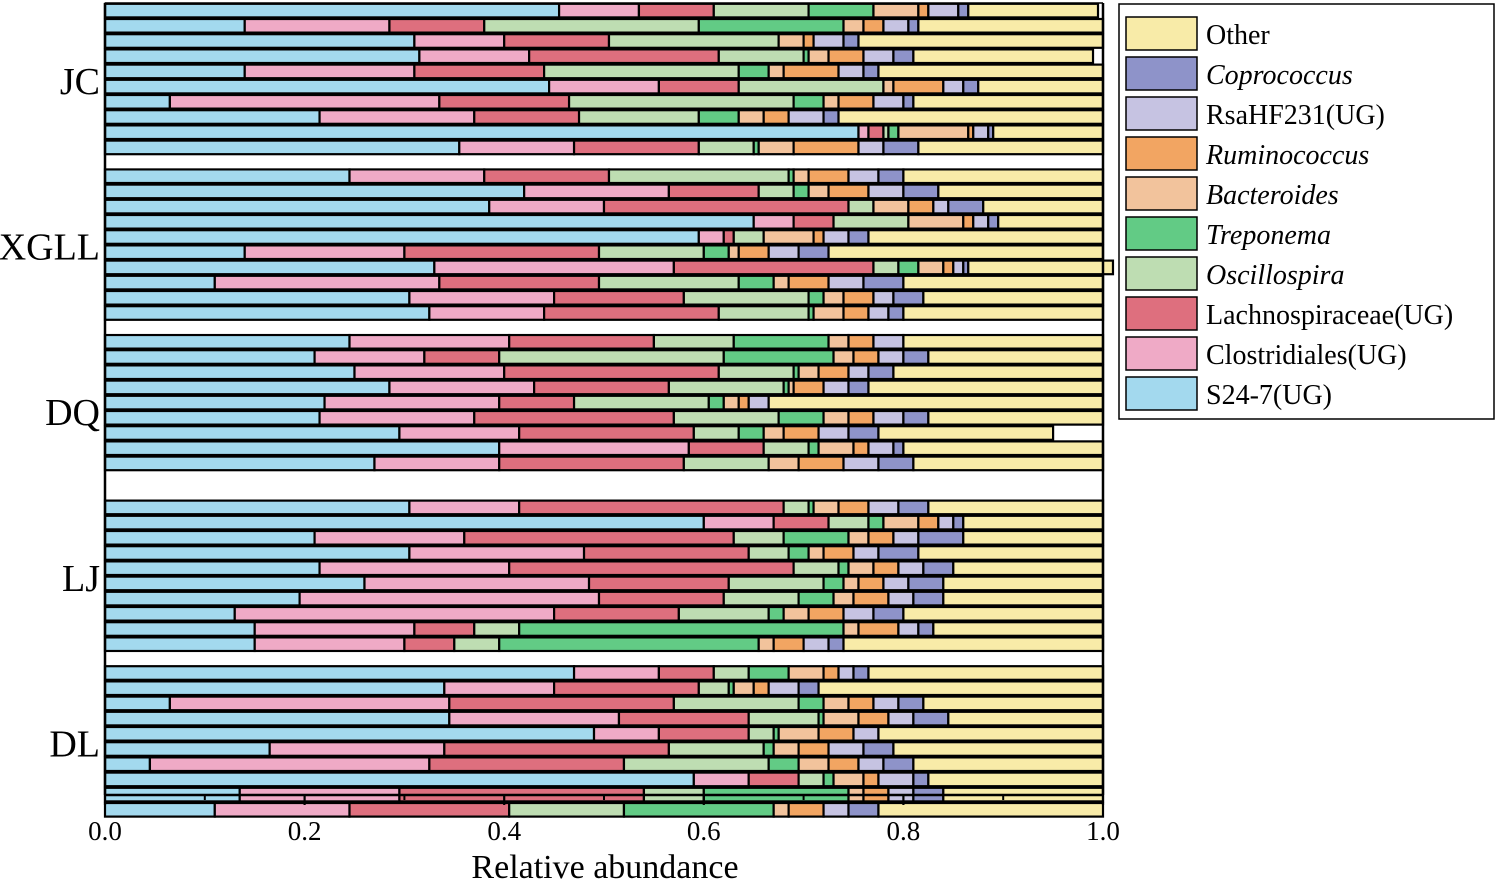  Describe the element at coordinates (1239, 73) in the screenshot. I see `legend-item: Coprococcus` at that location.